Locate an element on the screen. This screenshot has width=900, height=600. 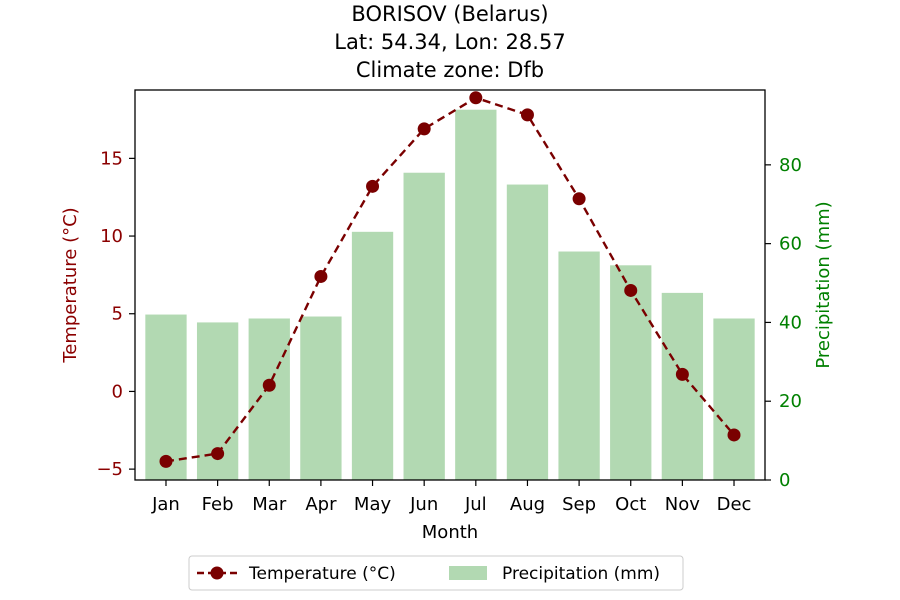
temperature-point-apr is located at coordinates (321, 276).